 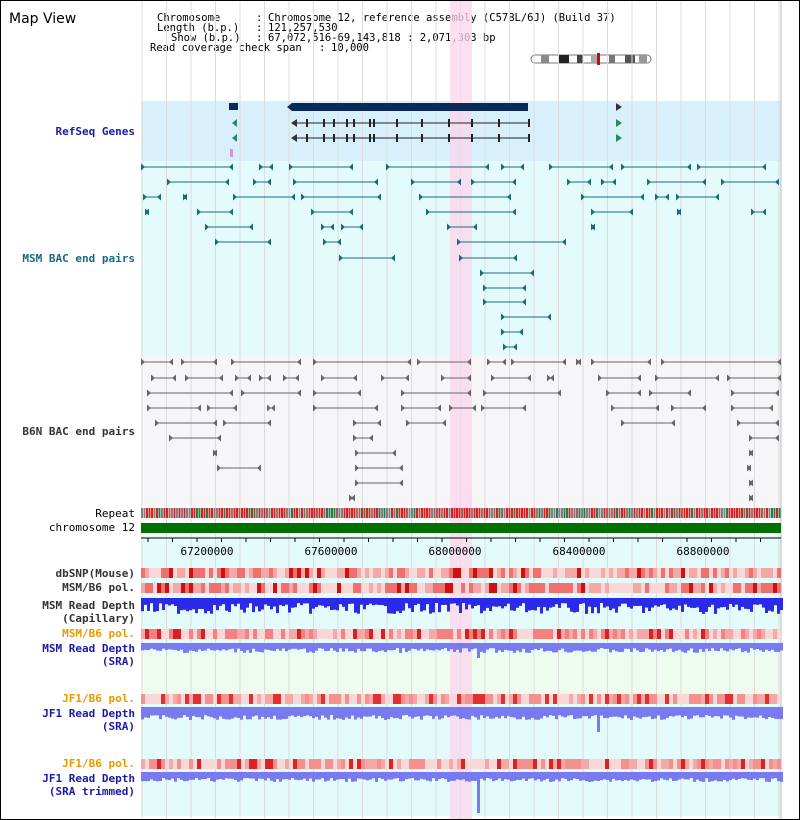 I want to click on msm-read-depth-capillary-label: MSM Read Depth (Capillary), so click(x=88, y=612).